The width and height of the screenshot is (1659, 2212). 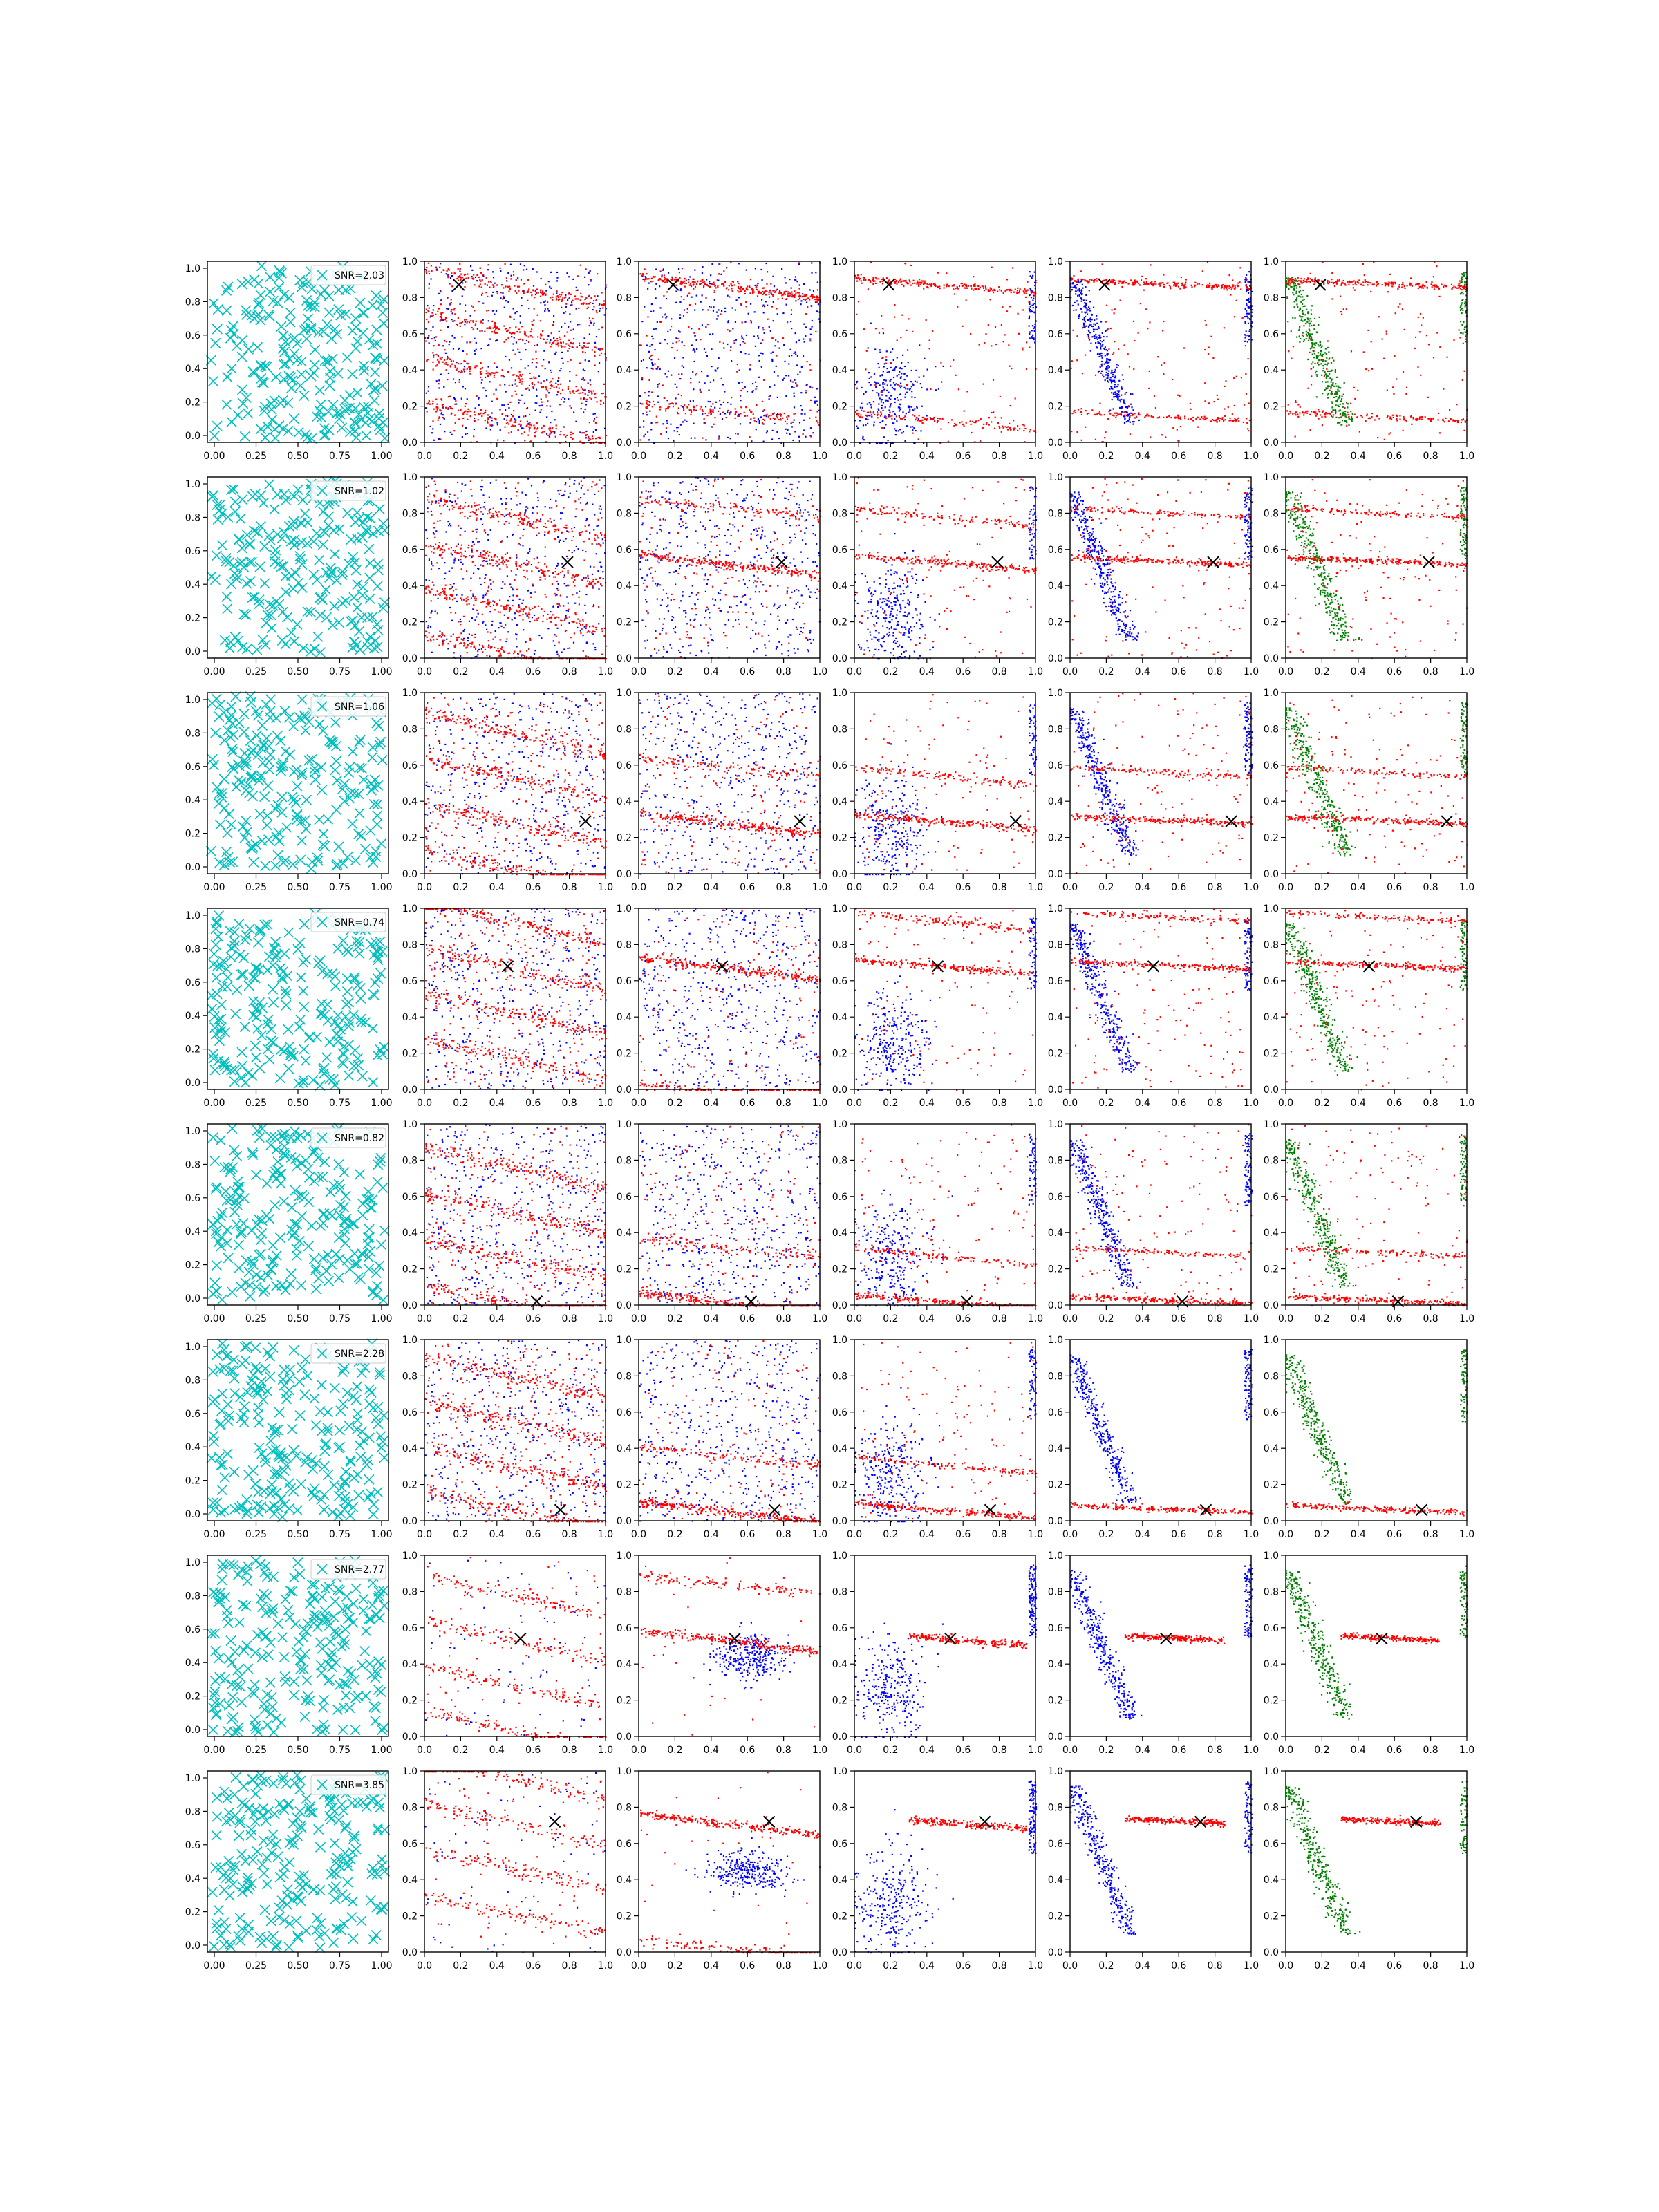 I want to click on y-tick-label: 0.6, so click(x=840, y=334).